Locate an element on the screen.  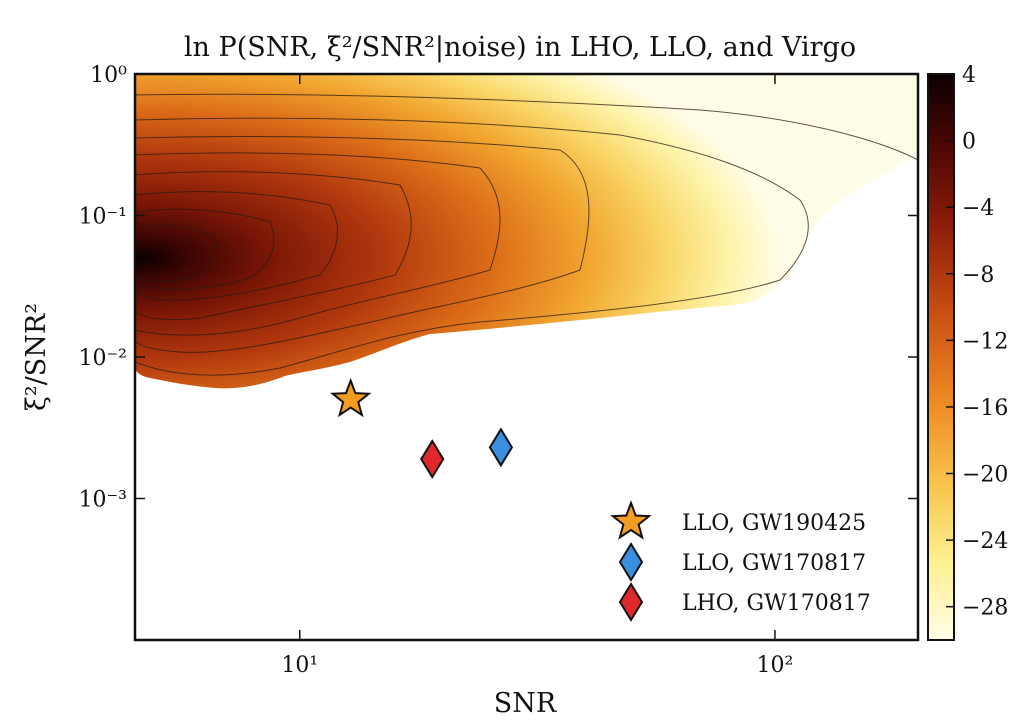
colorbar-tick-label: −16 is located at coordinates (985, 408).